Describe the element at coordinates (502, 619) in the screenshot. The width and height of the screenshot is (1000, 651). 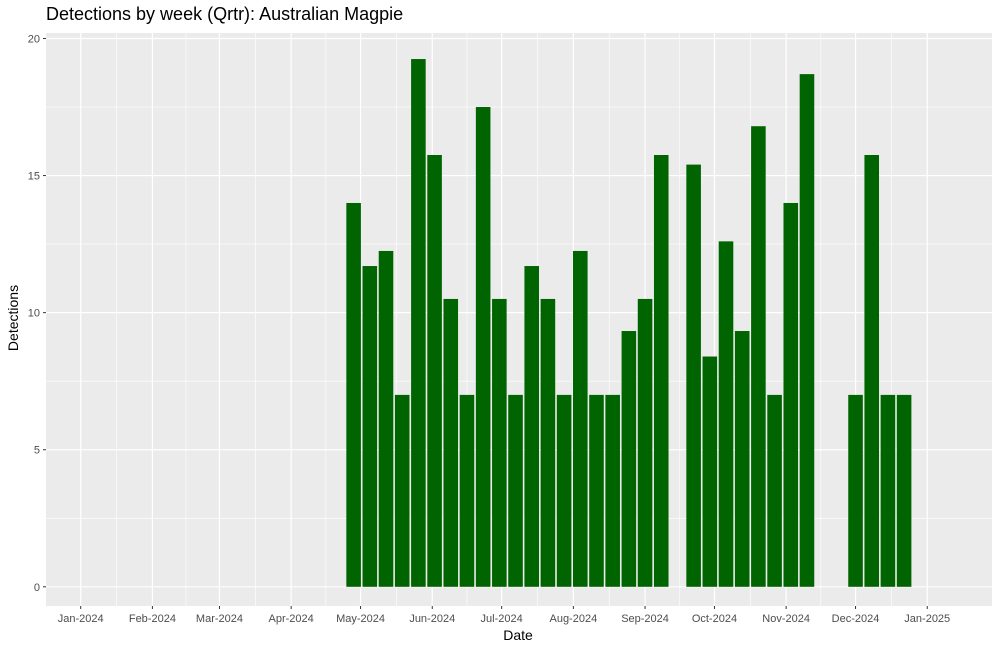
I see `x-tick-label: Jul-2024` at that location.